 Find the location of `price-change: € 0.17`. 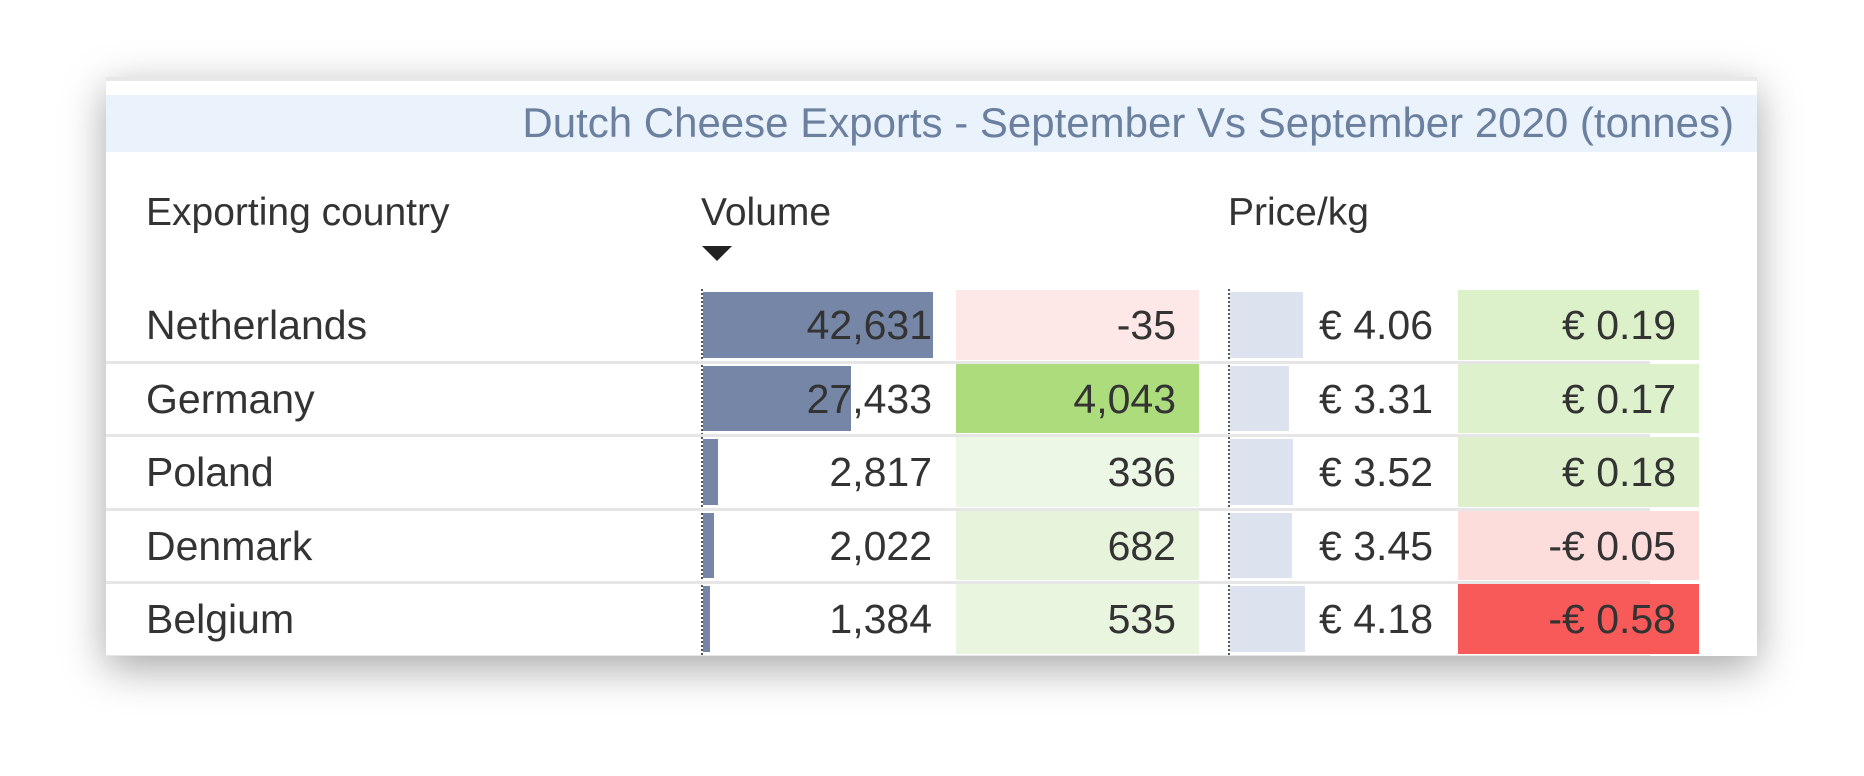

price-change: € 0.17 is located at coordinates (1619, 398).